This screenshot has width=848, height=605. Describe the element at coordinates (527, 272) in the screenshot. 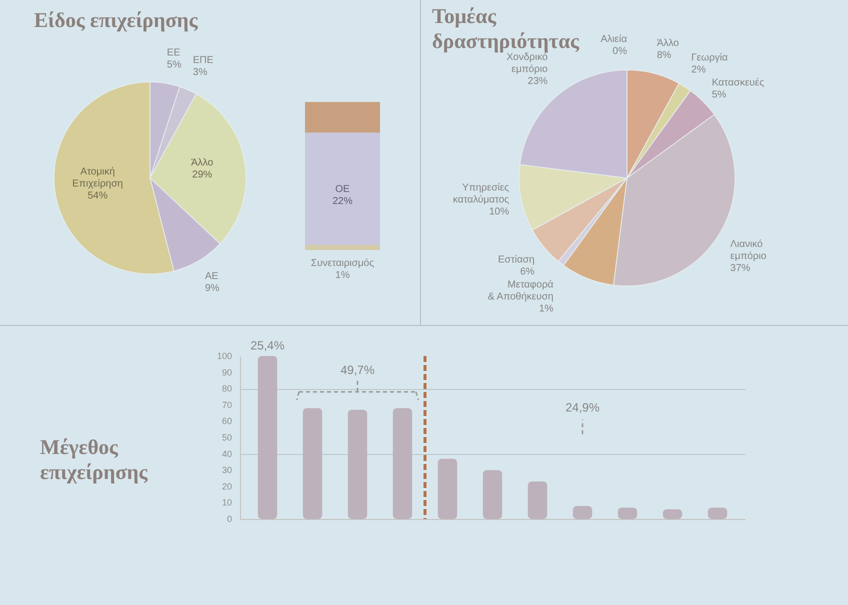

I see `data-label: 6%` at that location.